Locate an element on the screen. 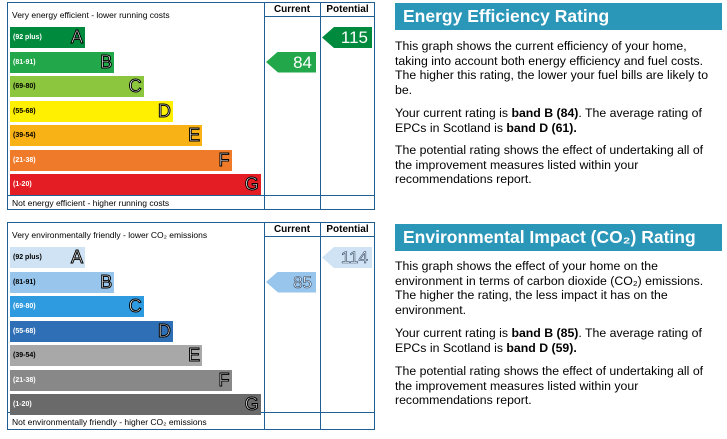 This screenshot has width=727, height=439. environment-panel-title: Environmental Impact (CO₂) Rating is located at coordinates (558, 237).